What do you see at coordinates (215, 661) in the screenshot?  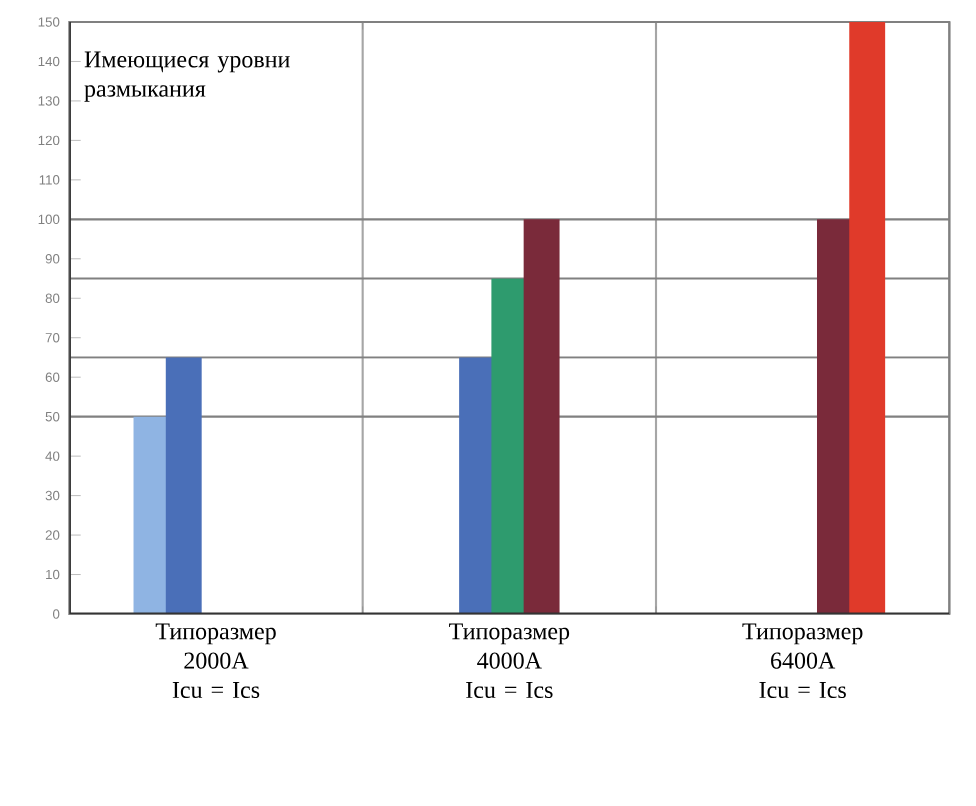 I see `x-tick-label: Типоразмер 2000A Icu = Ics` at bounding box center [215, 661].